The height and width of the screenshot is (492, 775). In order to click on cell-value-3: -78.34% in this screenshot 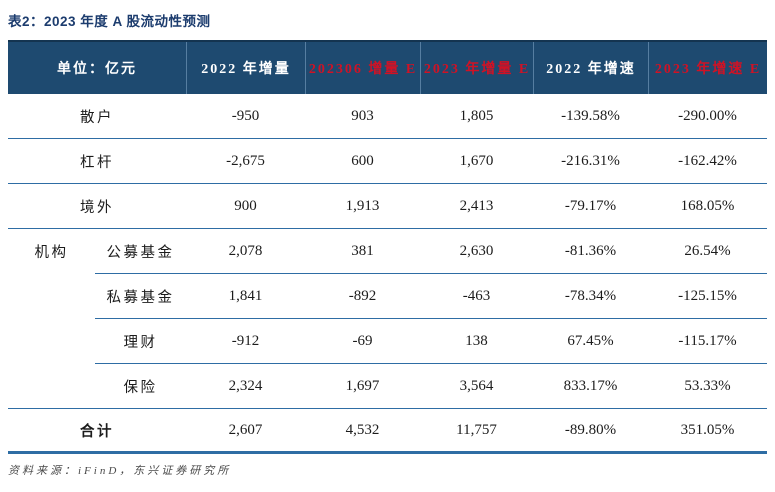, I will do `click(590, 296)`.